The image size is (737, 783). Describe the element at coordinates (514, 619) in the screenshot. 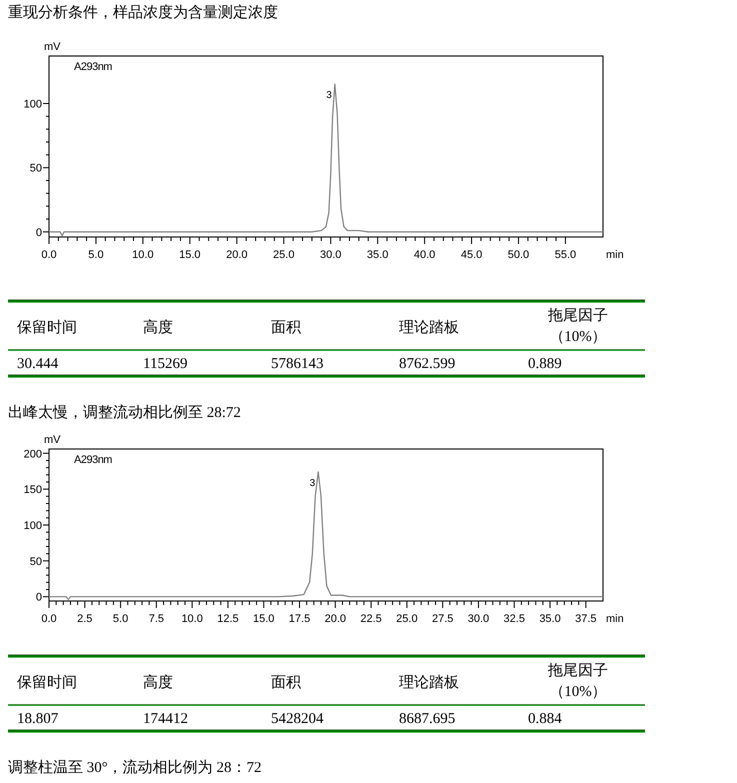

I see `x-tick-label: 32.5` at that location.